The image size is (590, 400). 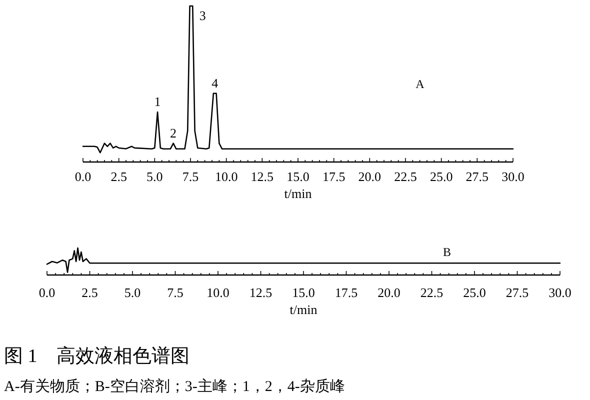 What do you see at coordinates (157, 102) in the screenshot?
I see `annotation: 1` at bounding box center [157, 102].